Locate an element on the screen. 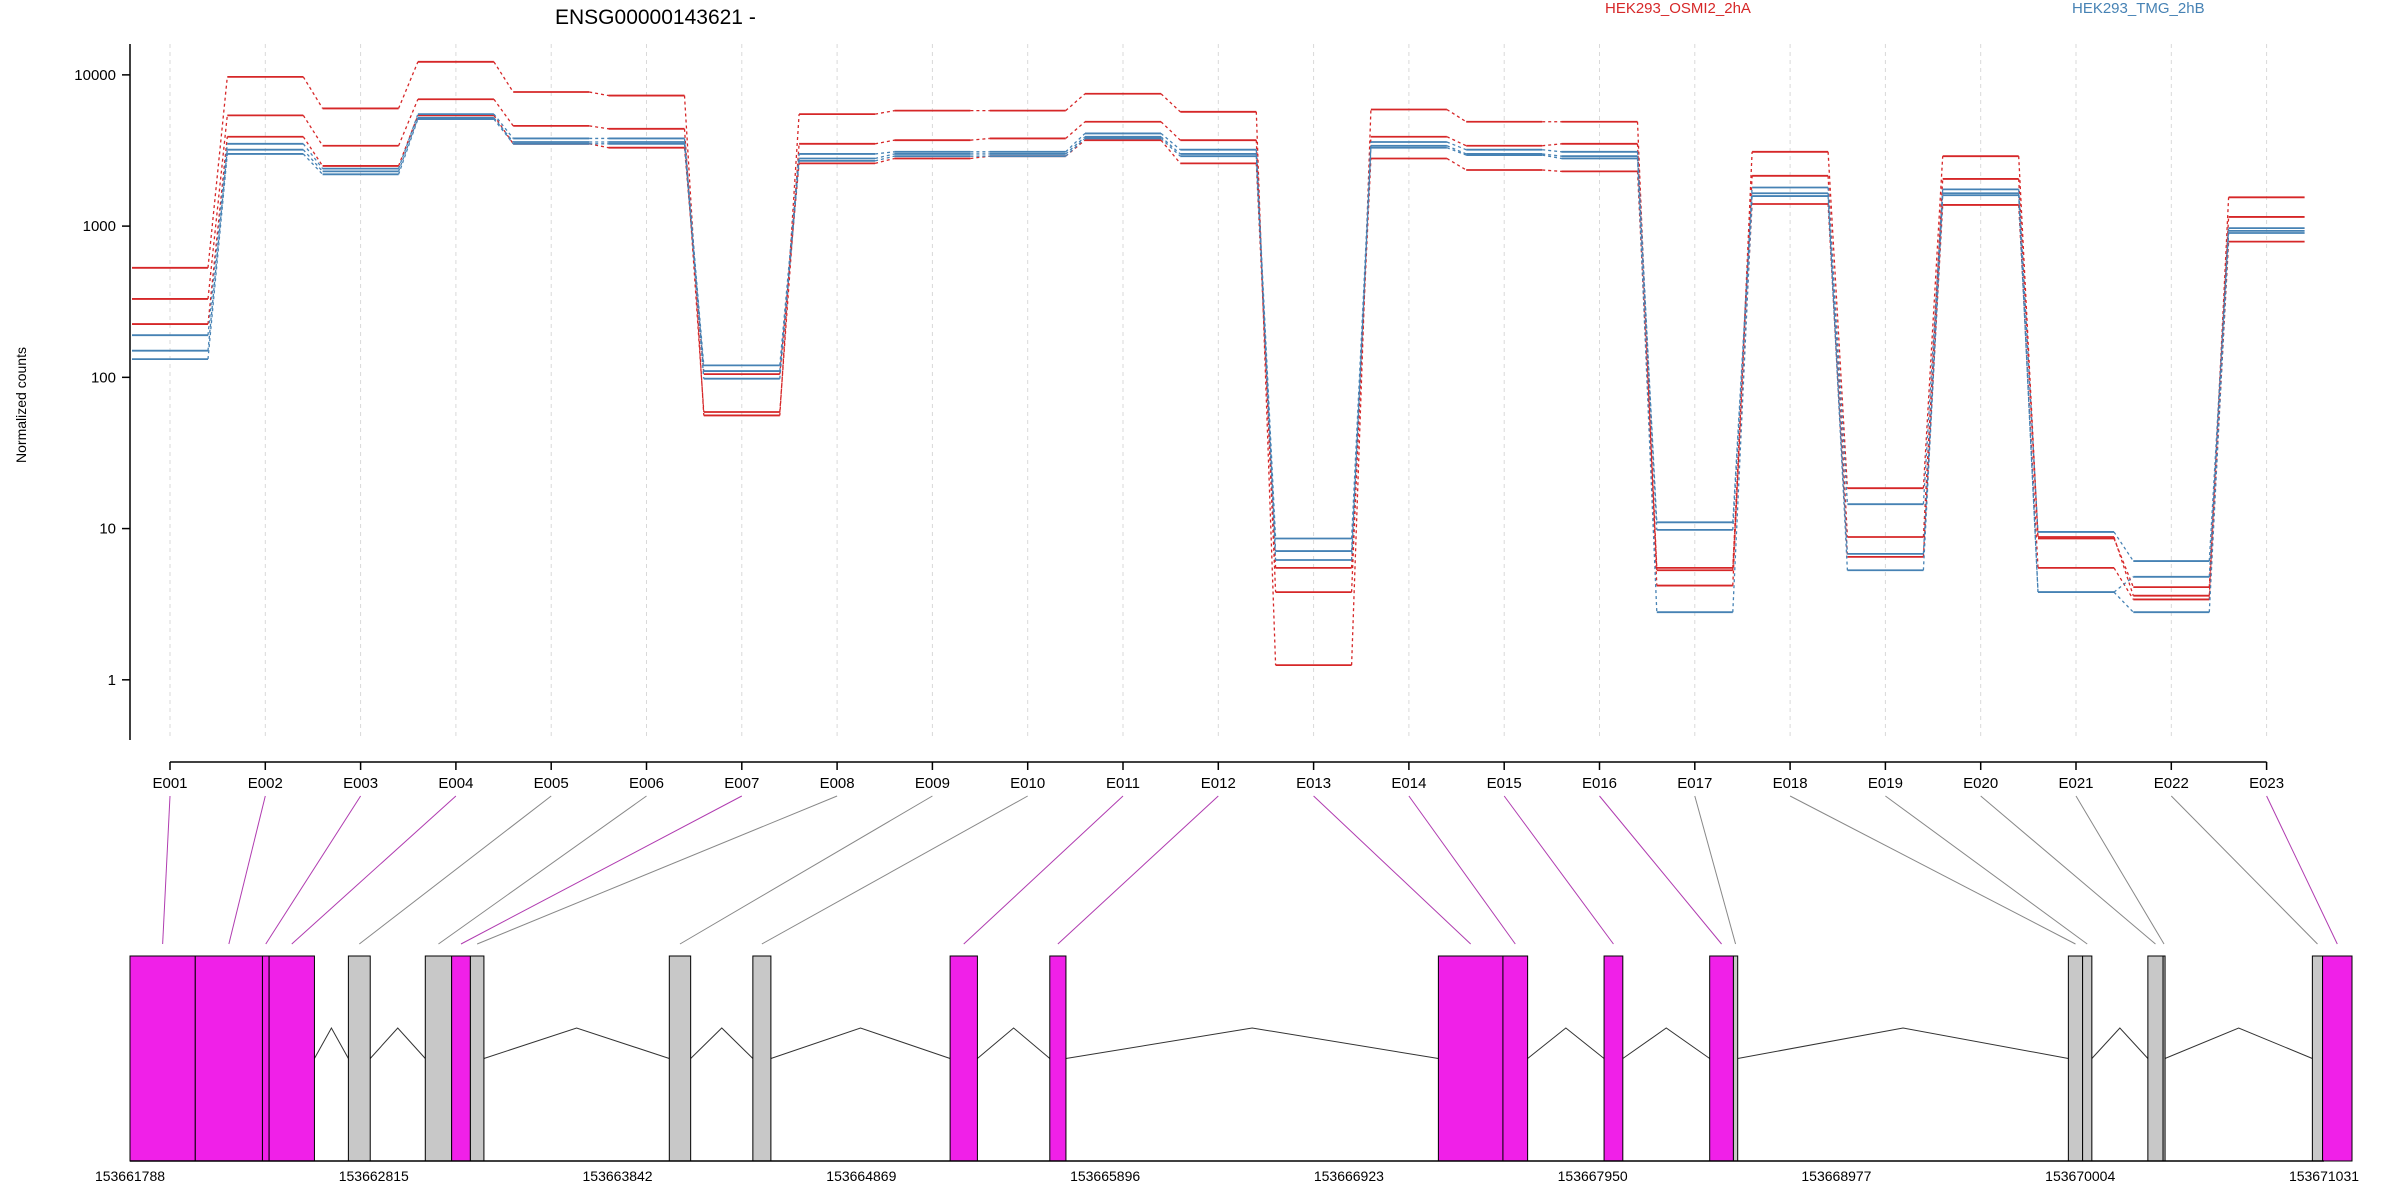 This screenshot has height=1200, width=2400. y-tick-label: 1 is located at coordinates (112, 680).